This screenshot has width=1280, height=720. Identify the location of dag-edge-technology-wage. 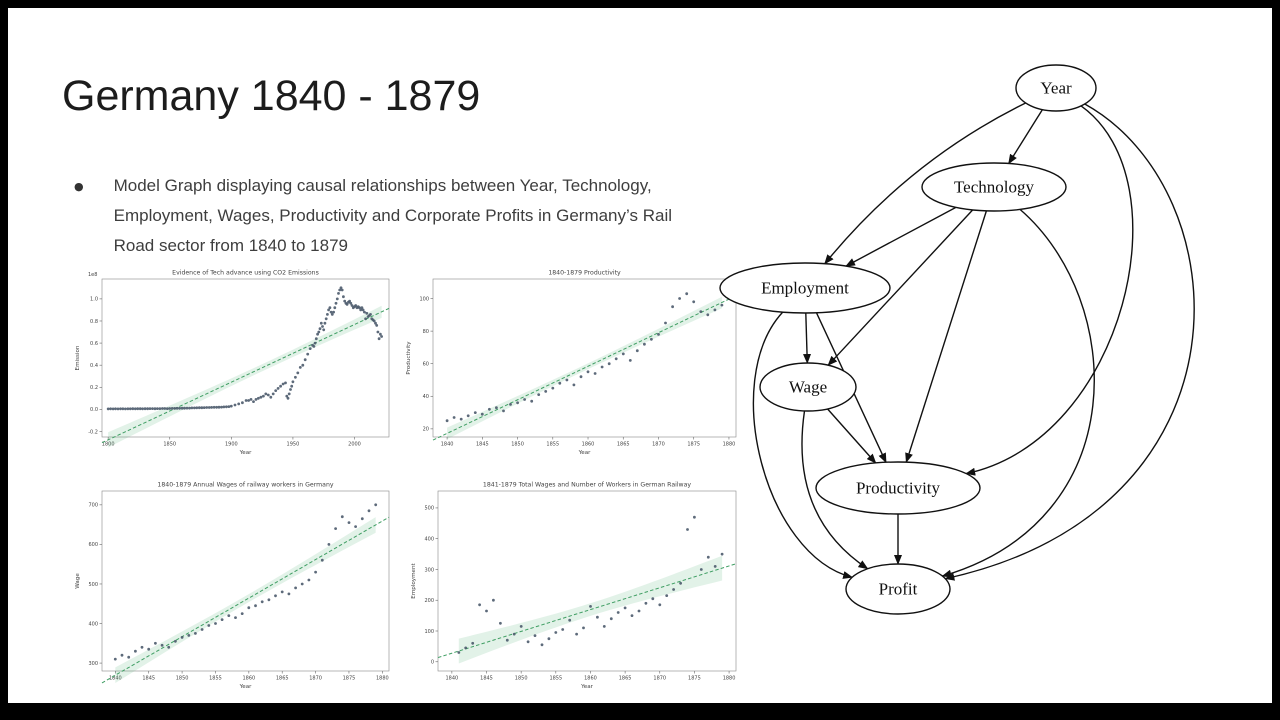
(900, 287).